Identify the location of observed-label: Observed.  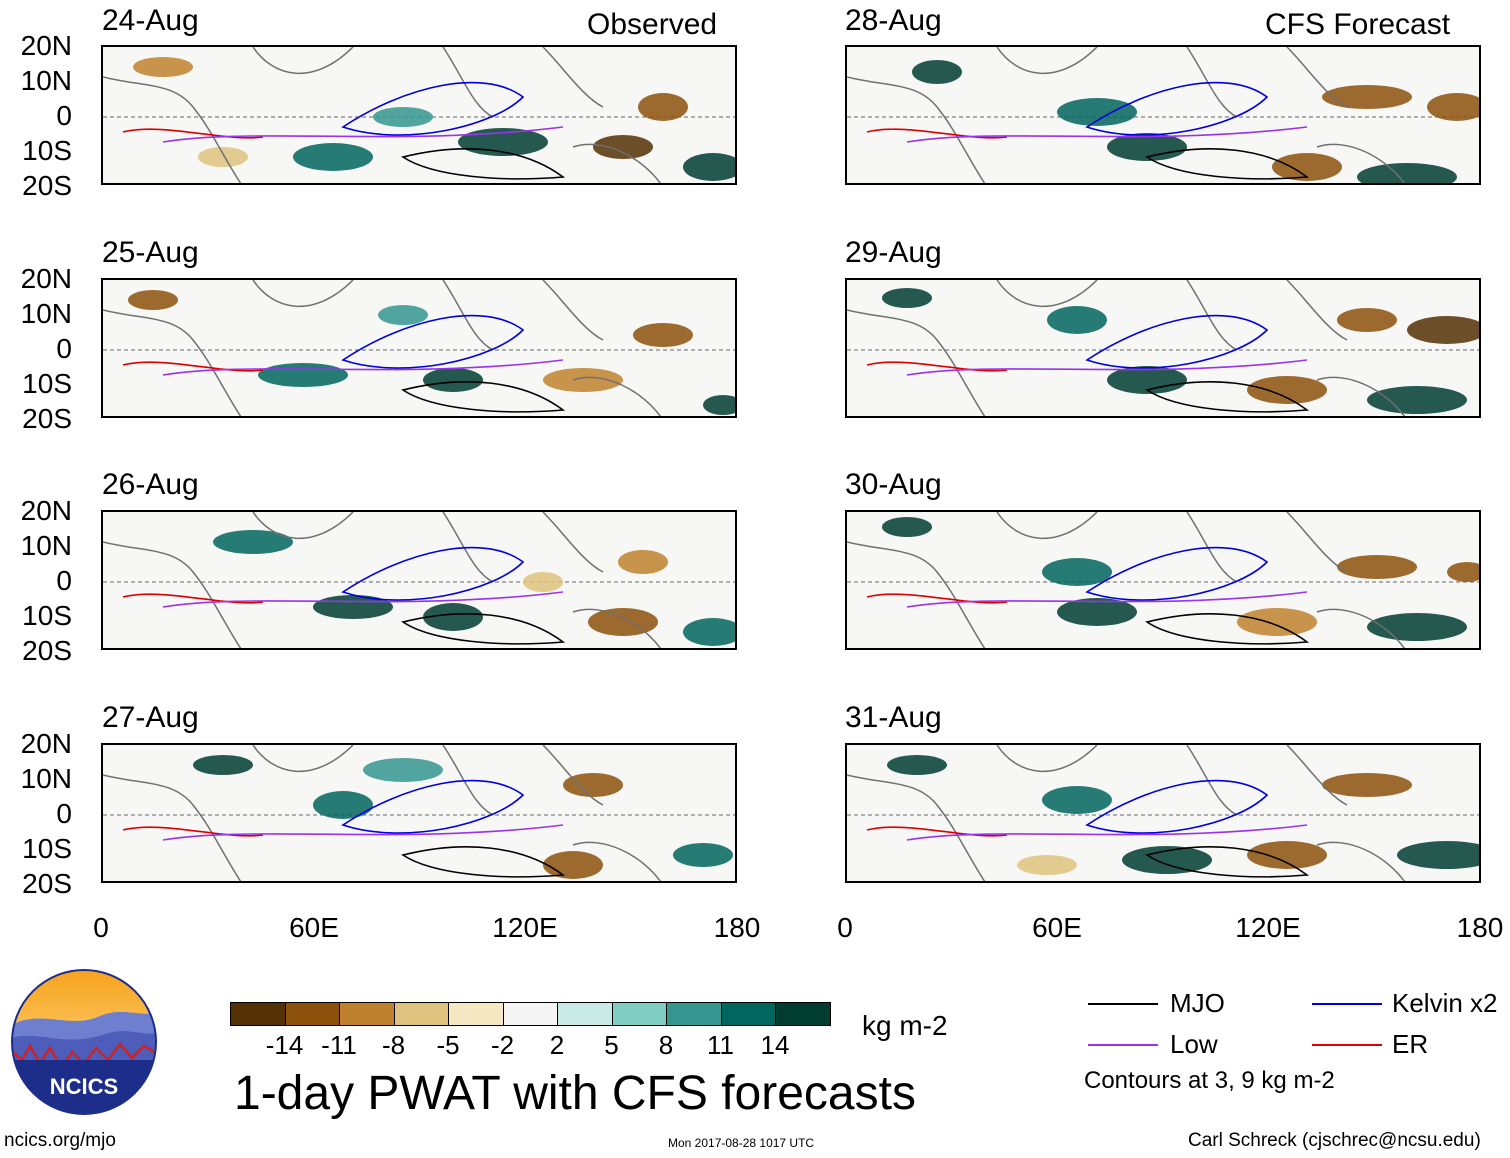
(652, 24).